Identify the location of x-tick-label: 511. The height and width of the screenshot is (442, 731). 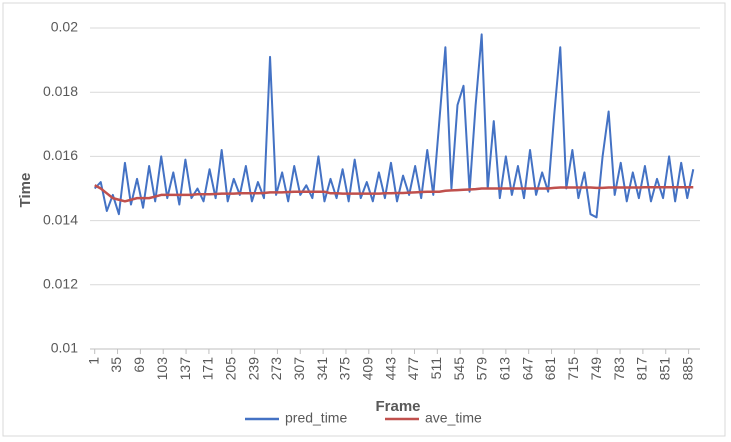
(436, 368).